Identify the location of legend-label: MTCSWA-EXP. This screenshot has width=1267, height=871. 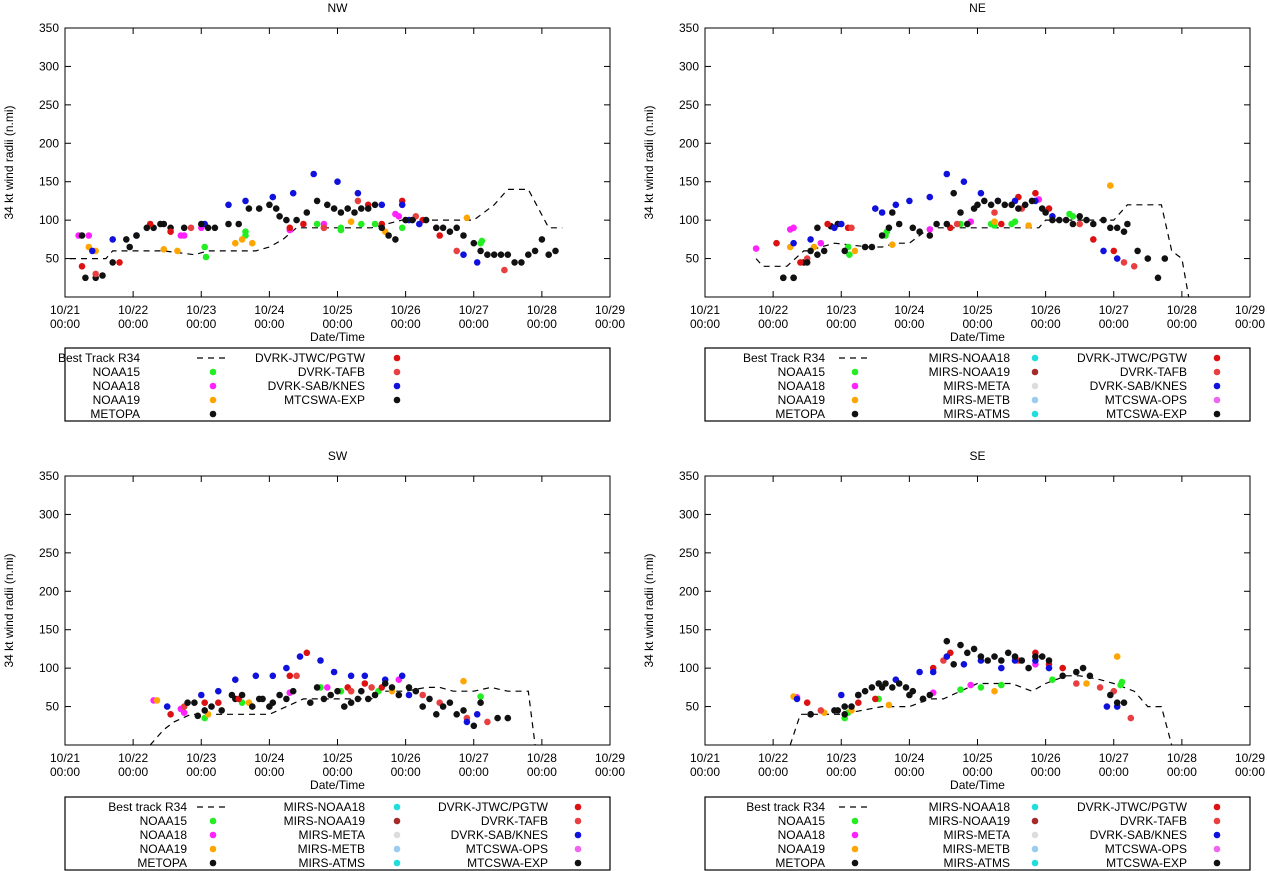
(1146, 414).